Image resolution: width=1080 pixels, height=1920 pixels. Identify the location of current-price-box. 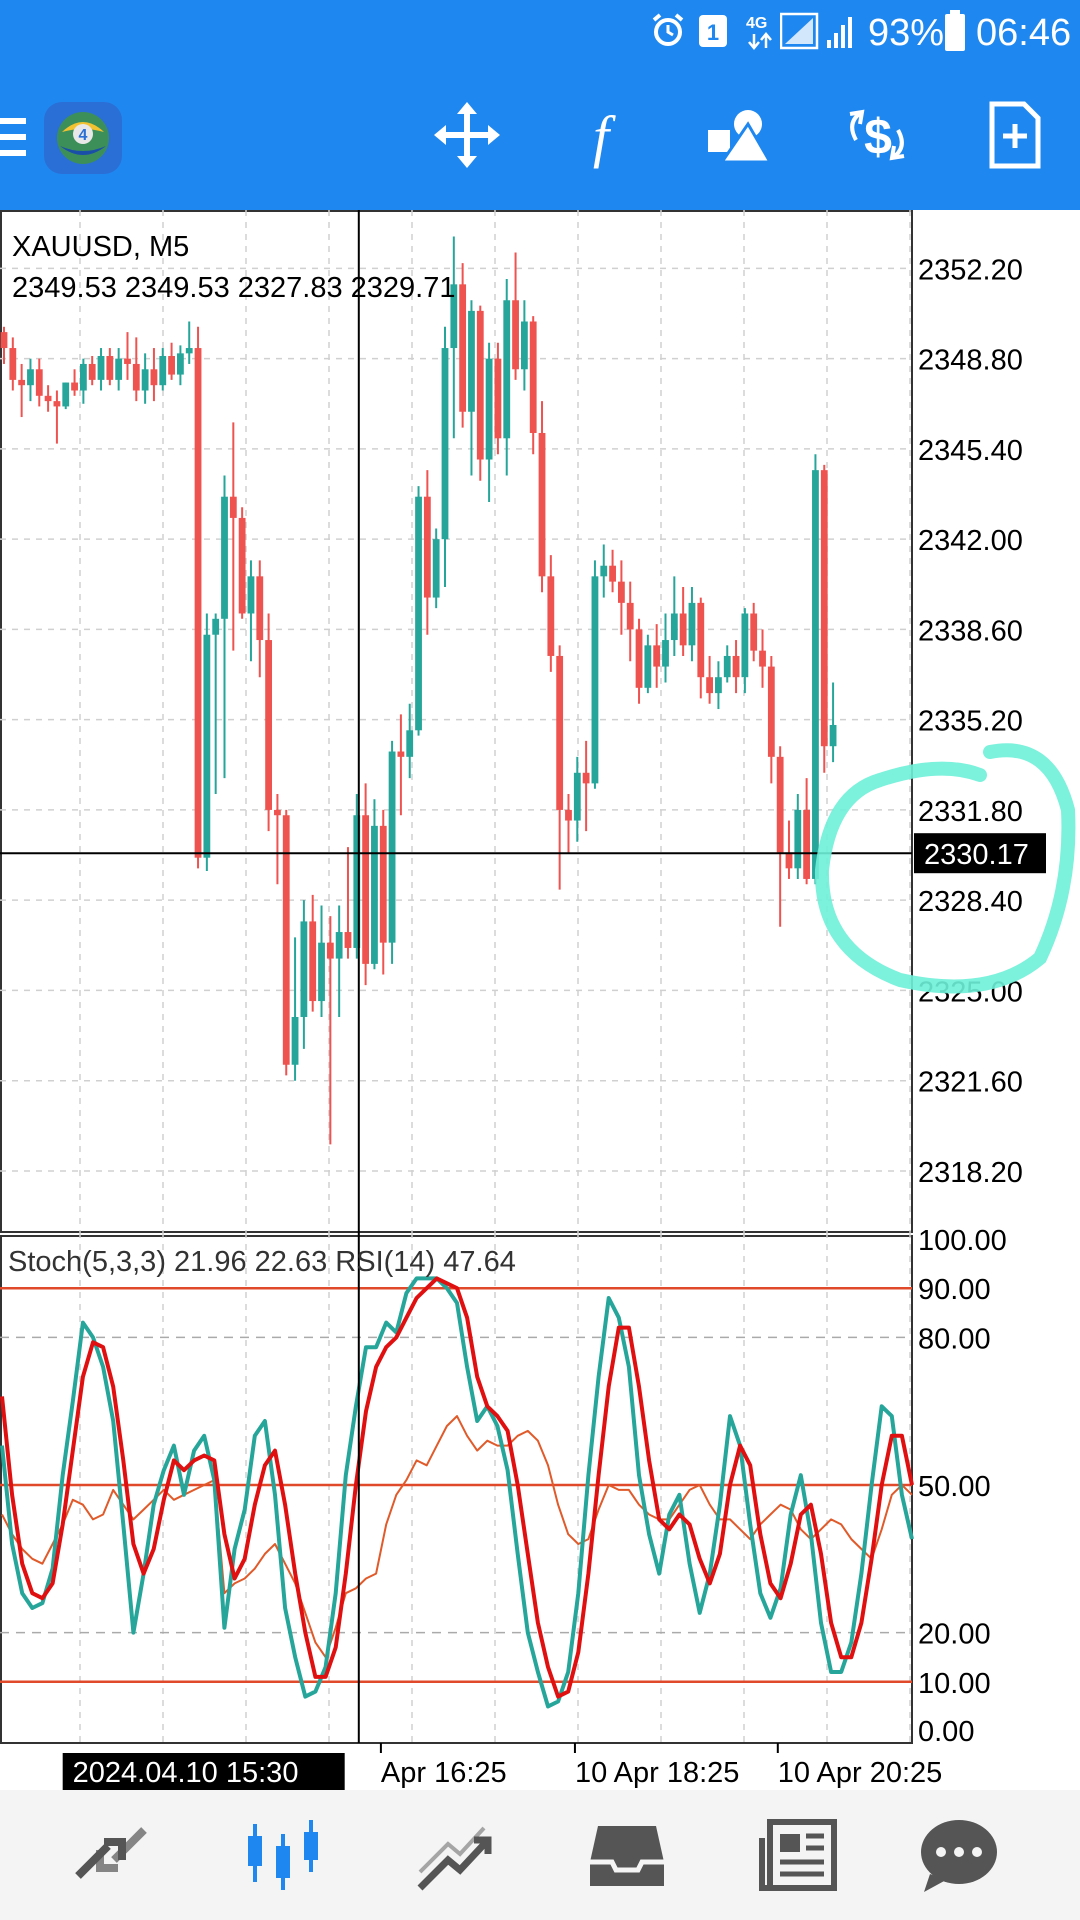
(980, 853).